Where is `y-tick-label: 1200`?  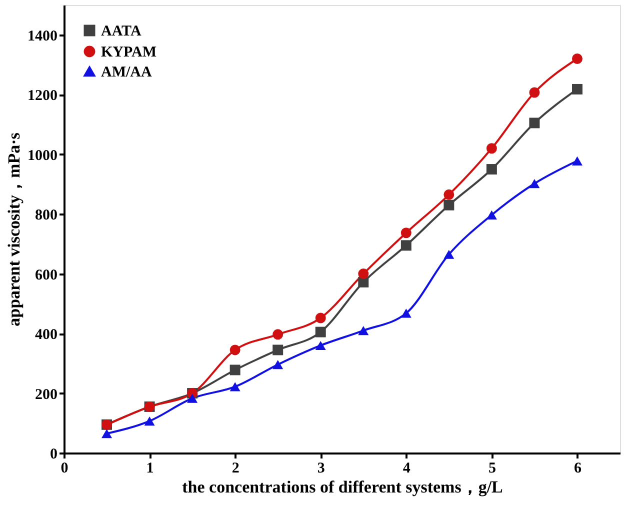 y-tick-label: 1200 is located at coordinates (43, 96).